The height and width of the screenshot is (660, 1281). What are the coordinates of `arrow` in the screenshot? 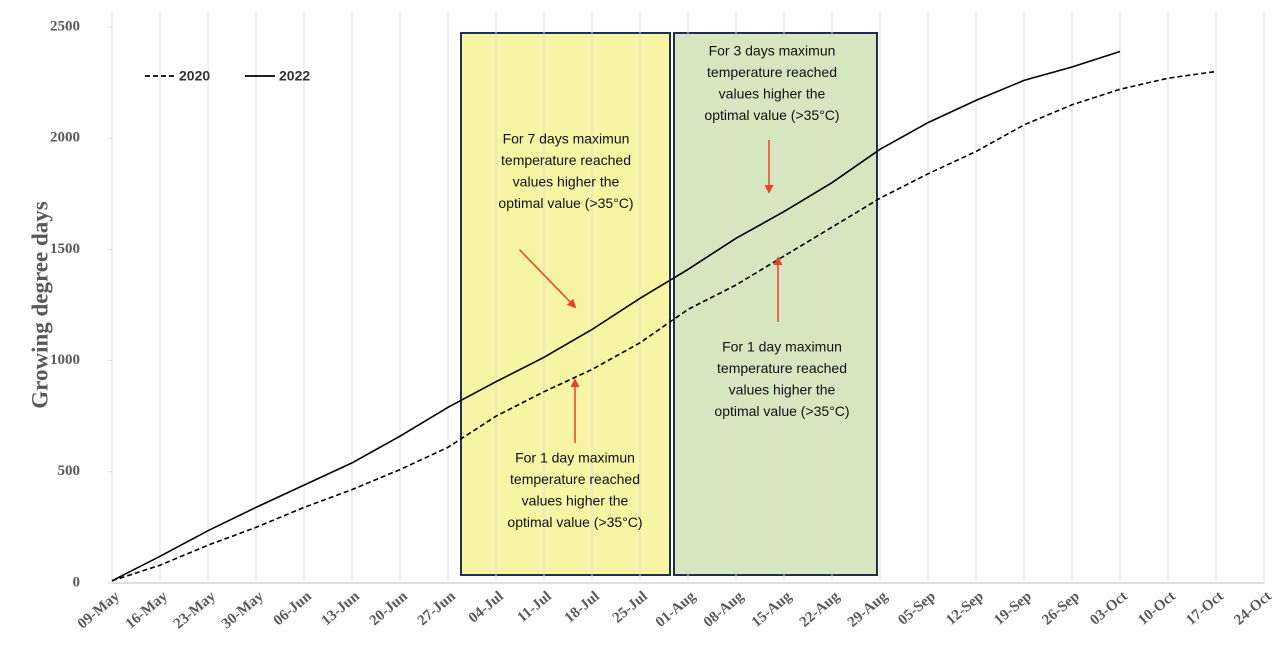 It's located at (547, 279).